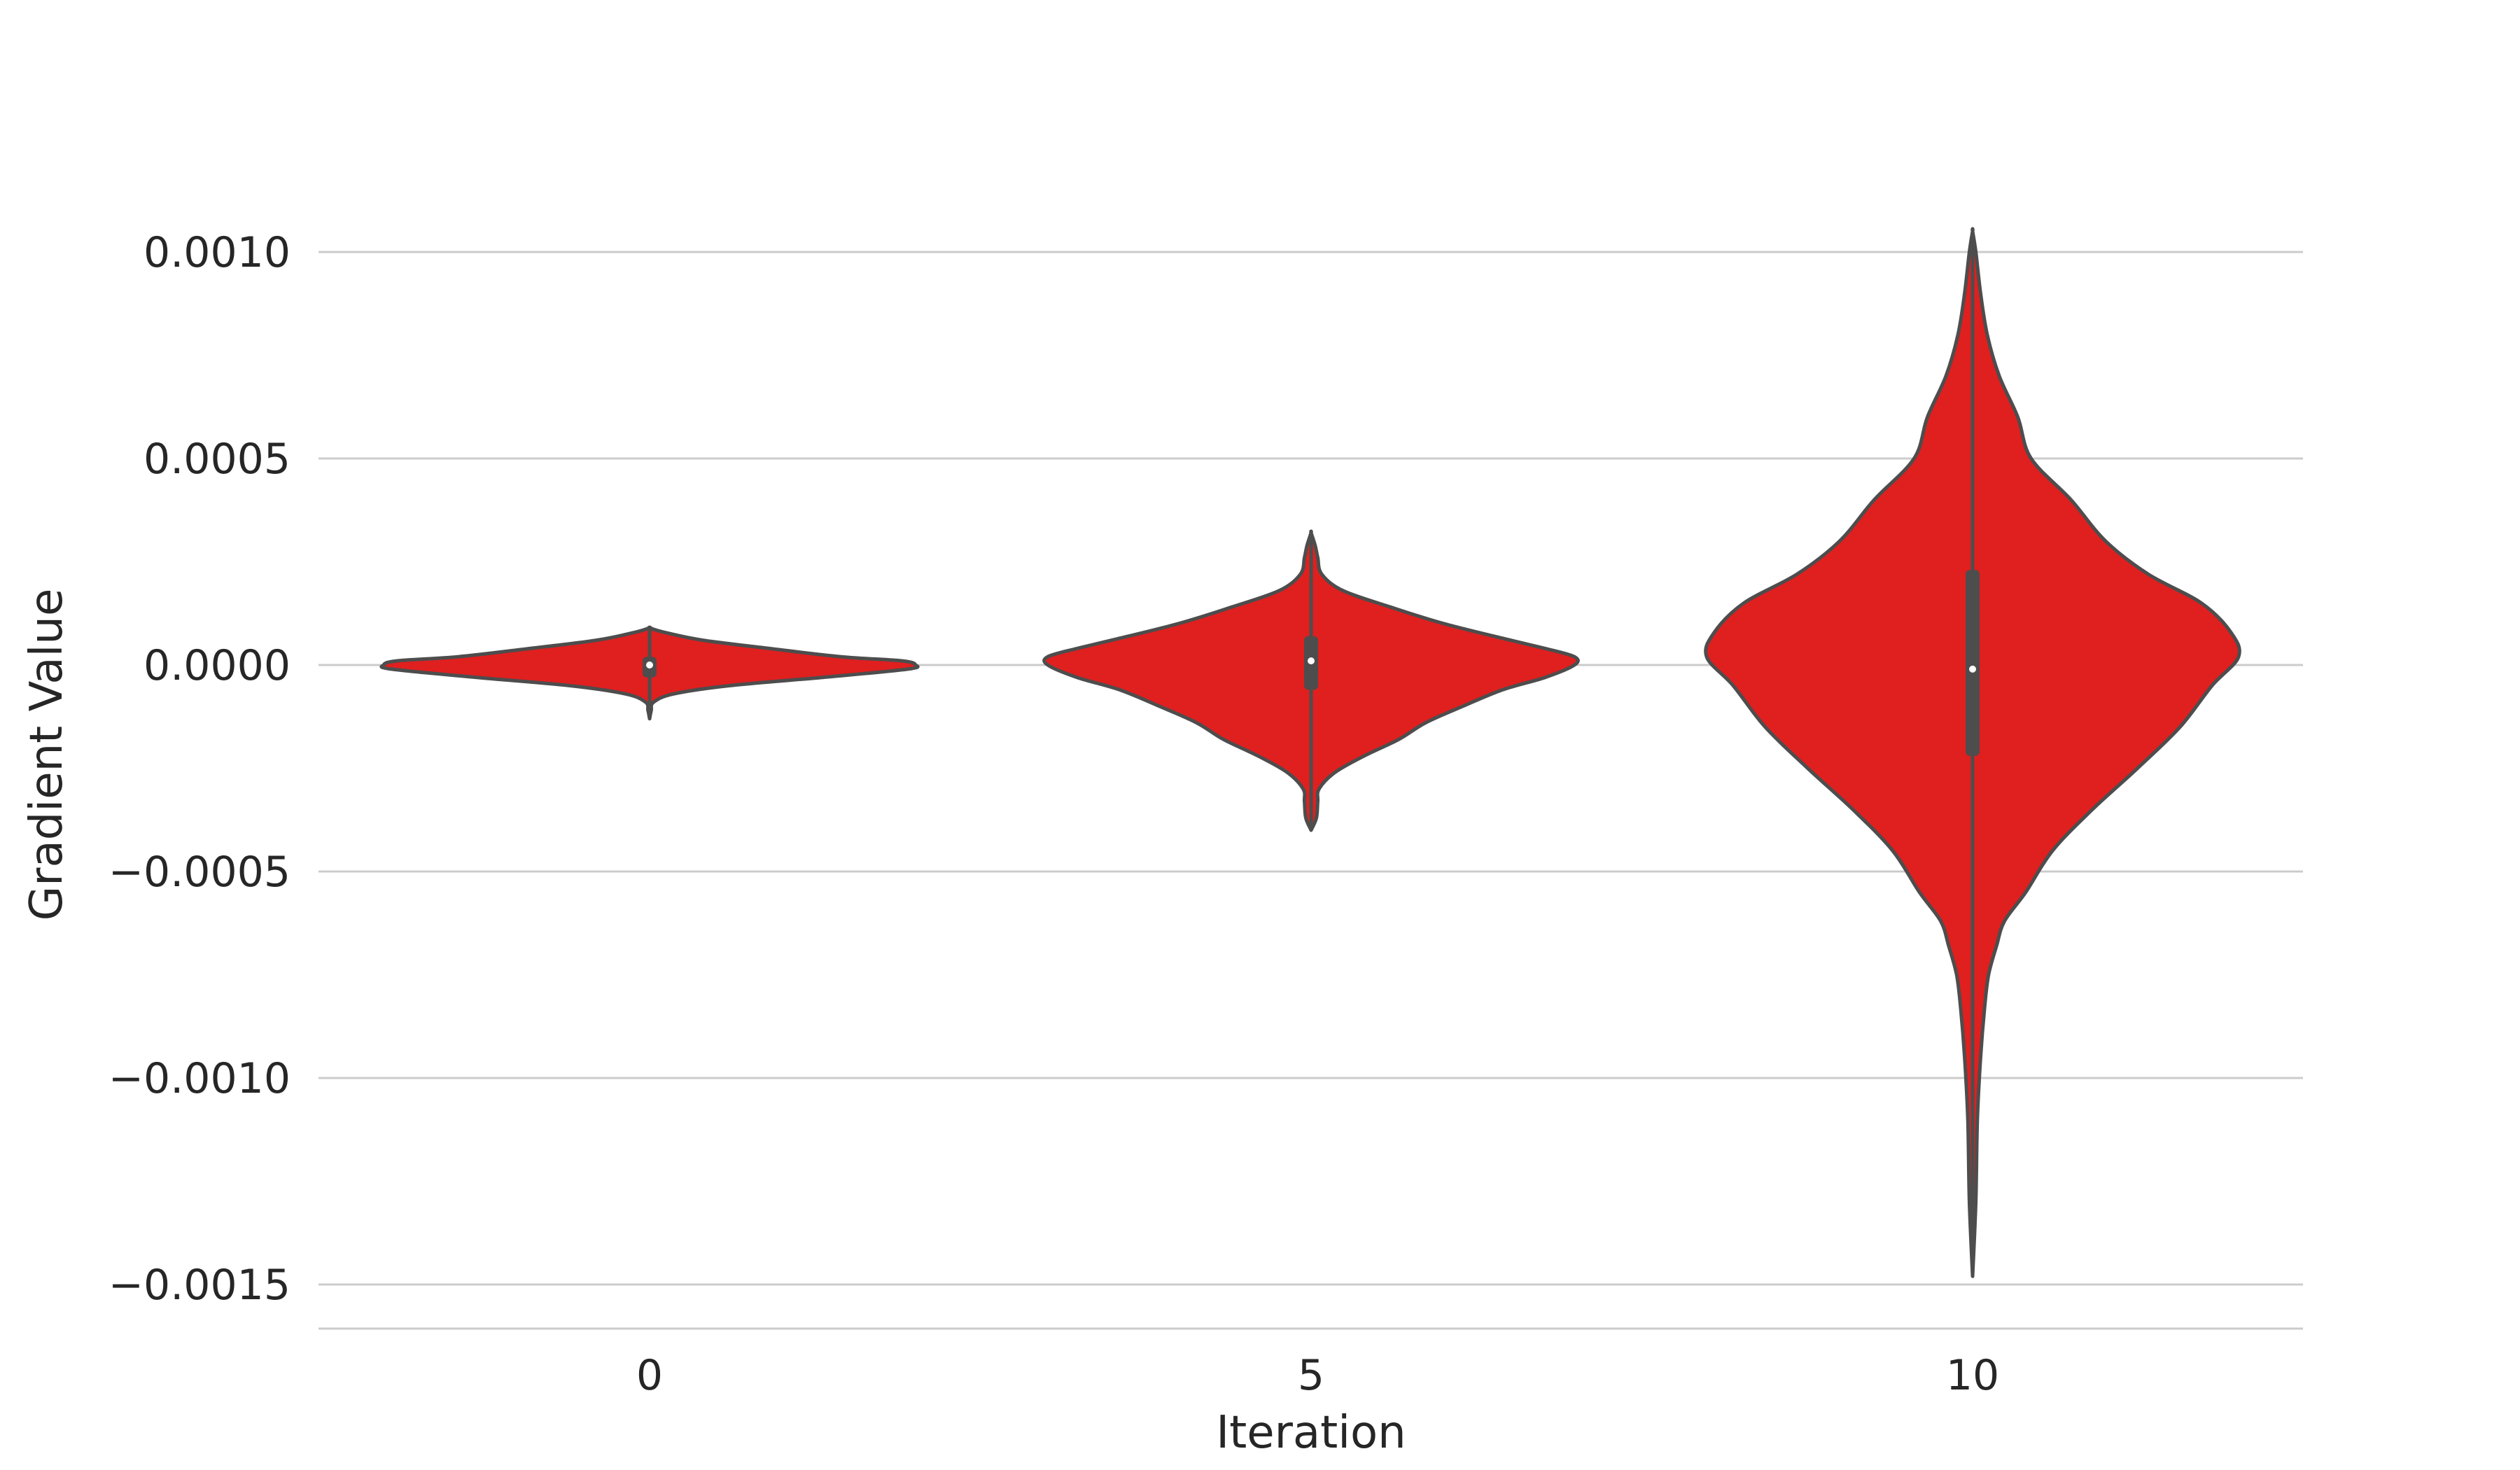 The width and height of the screenshot is (2520, 1470). What do you see at coordinates (217, 665) in the screenshot?
I see `y-tick-label: 0.0000` at bounding box center [217, 665].